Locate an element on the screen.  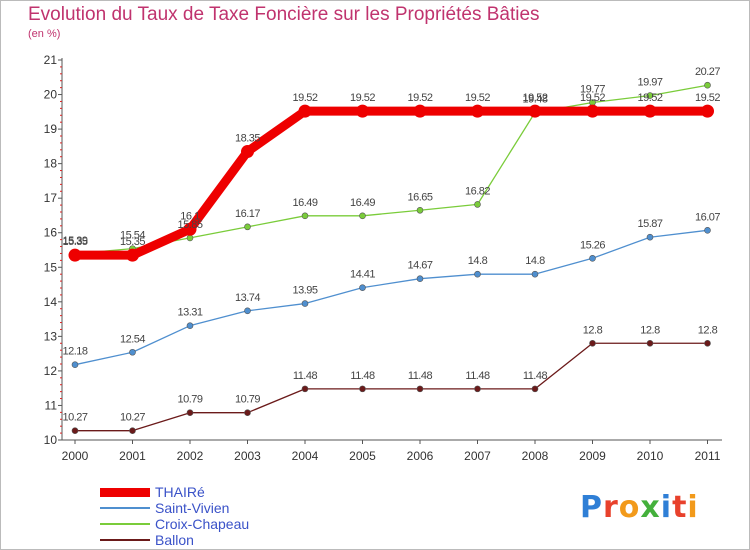
x-tick-label: 2000 is located at coordinates (75, 456).